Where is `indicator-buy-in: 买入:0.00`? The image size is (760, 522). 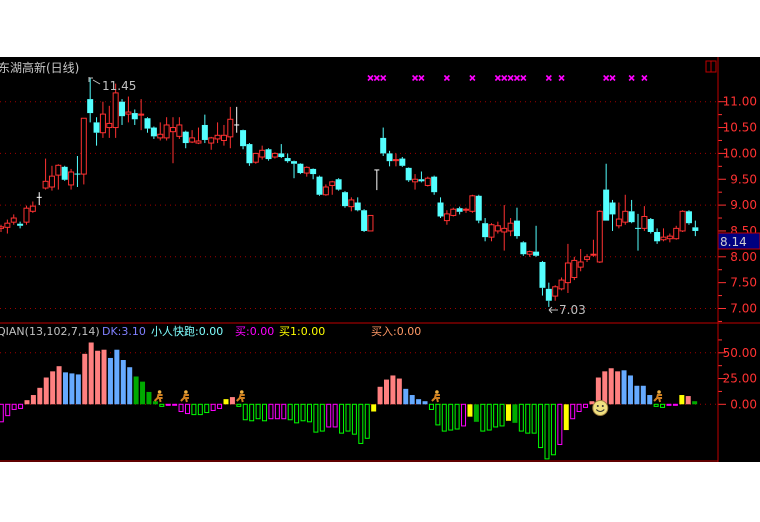
indicator-buy-in: 买入:0.00 is located at coordinates (396, 331).